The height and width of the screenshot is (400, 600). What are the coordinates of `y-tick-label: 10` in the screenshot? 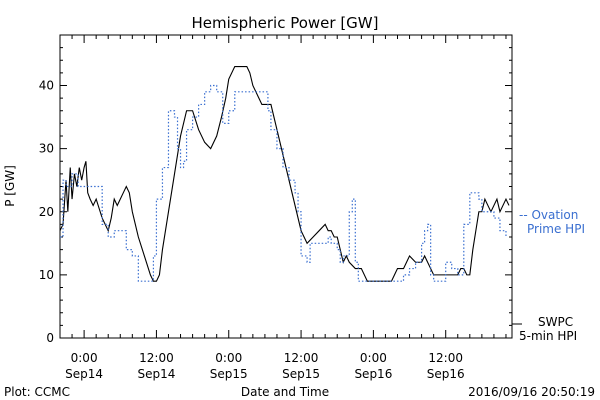 It's located at (46, 275).